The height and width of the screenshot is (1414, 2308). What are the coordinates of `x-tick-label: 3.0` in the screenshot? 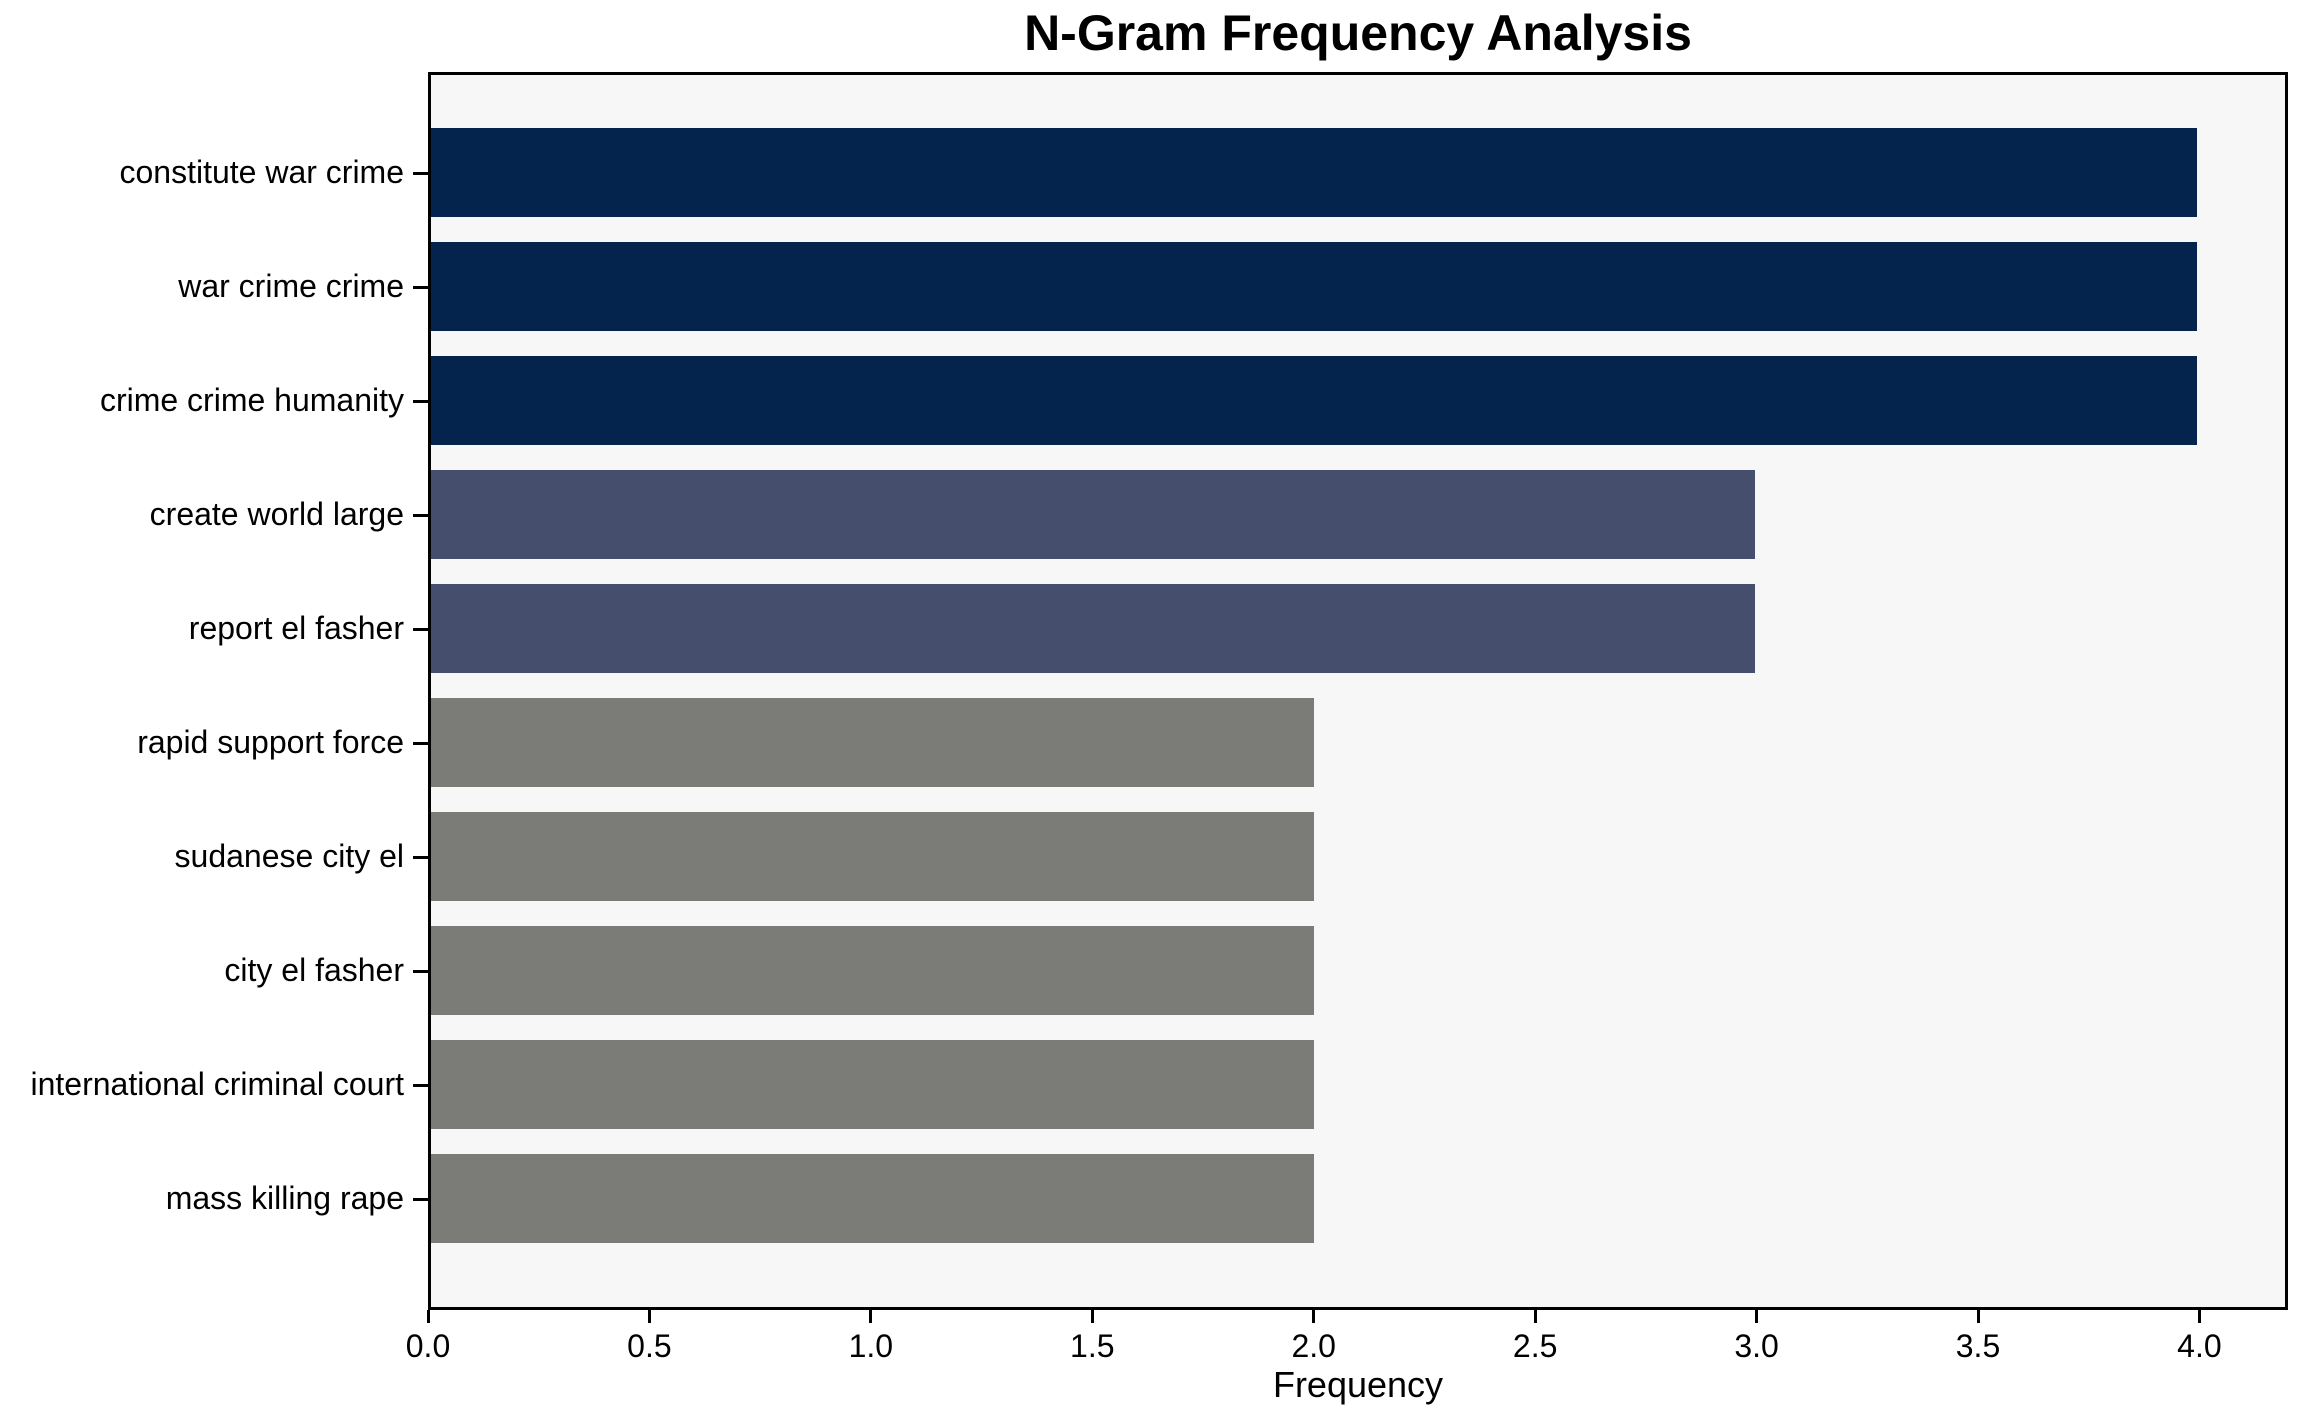 It's located at (1756, 1346).